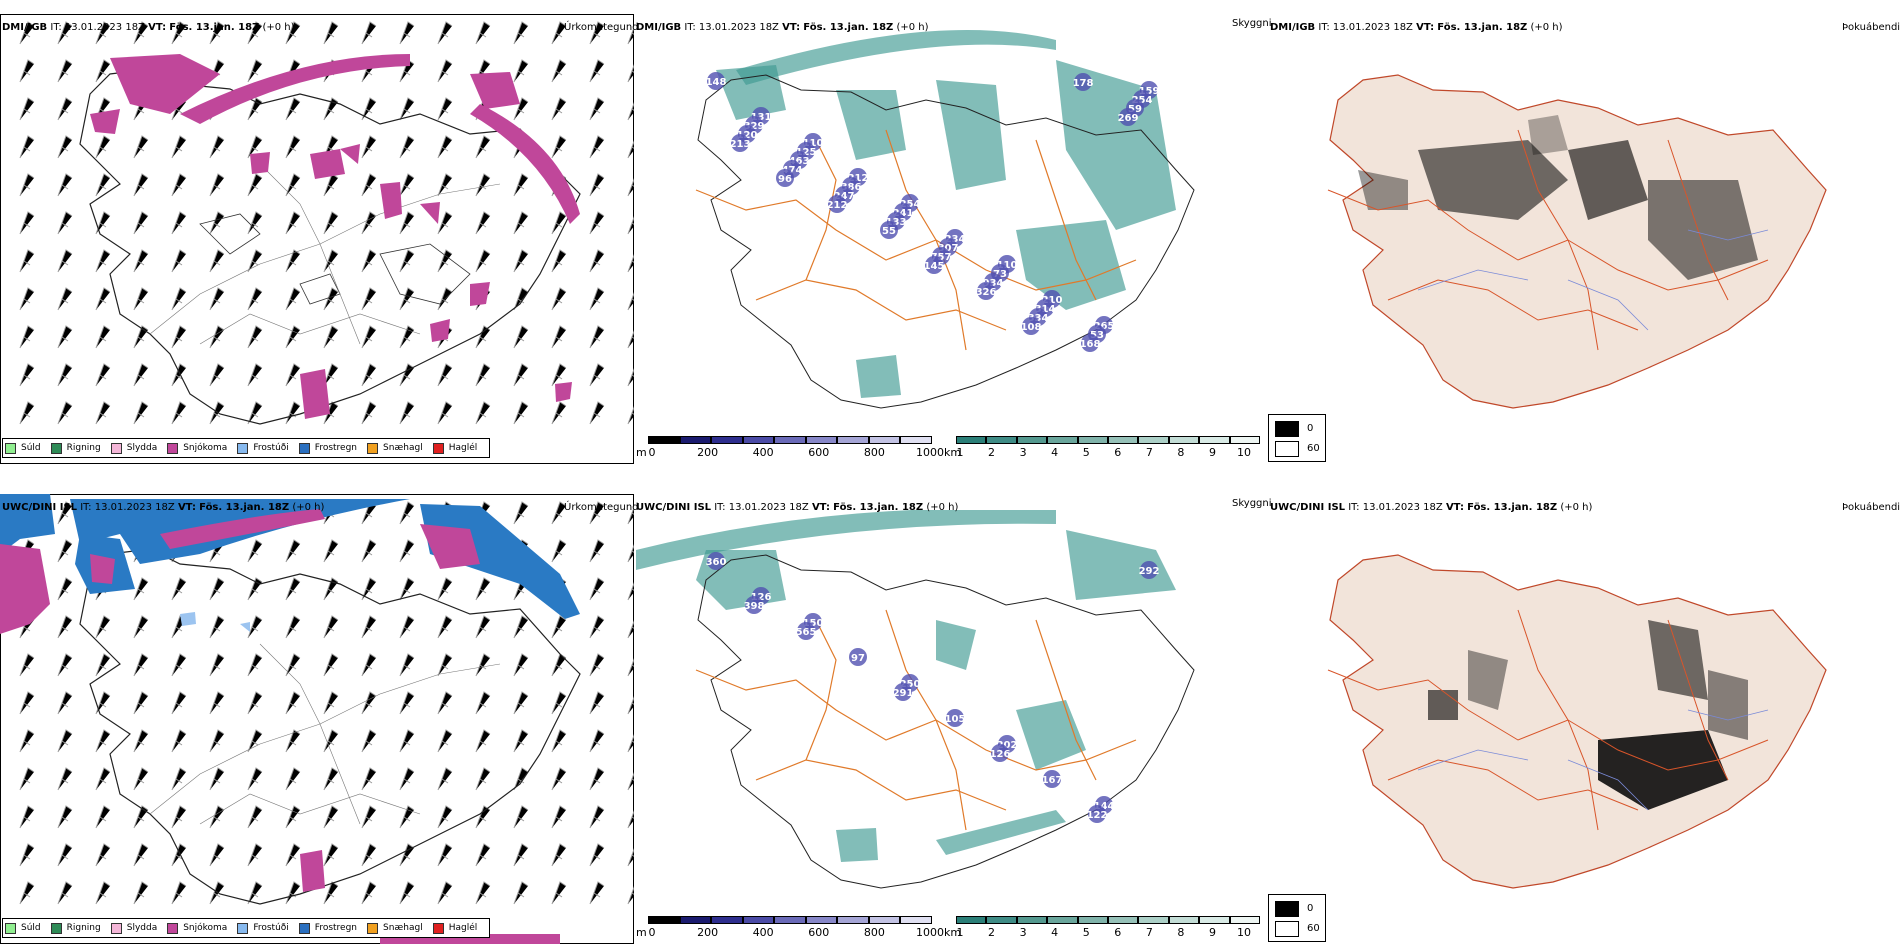 The image size is (1900, 950). I want to click on colorbar-tick: 1, so click(960, 452).